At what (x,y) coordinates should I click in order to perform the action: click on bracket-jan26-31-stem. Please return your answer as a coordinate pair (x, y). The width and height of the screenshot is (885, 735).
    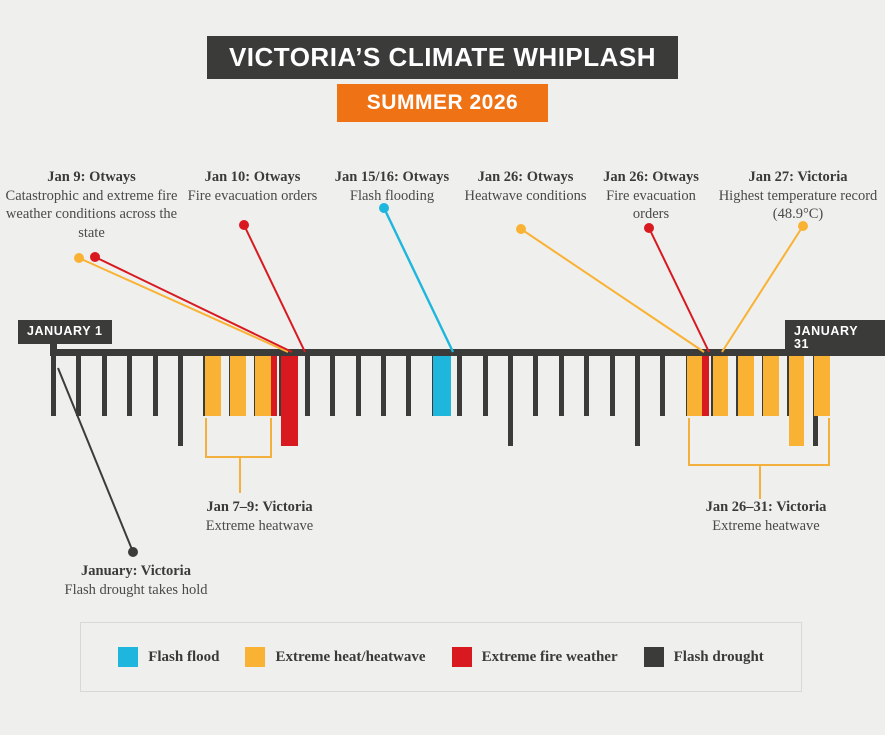
    Looking at the image, I should click on (760, 482).